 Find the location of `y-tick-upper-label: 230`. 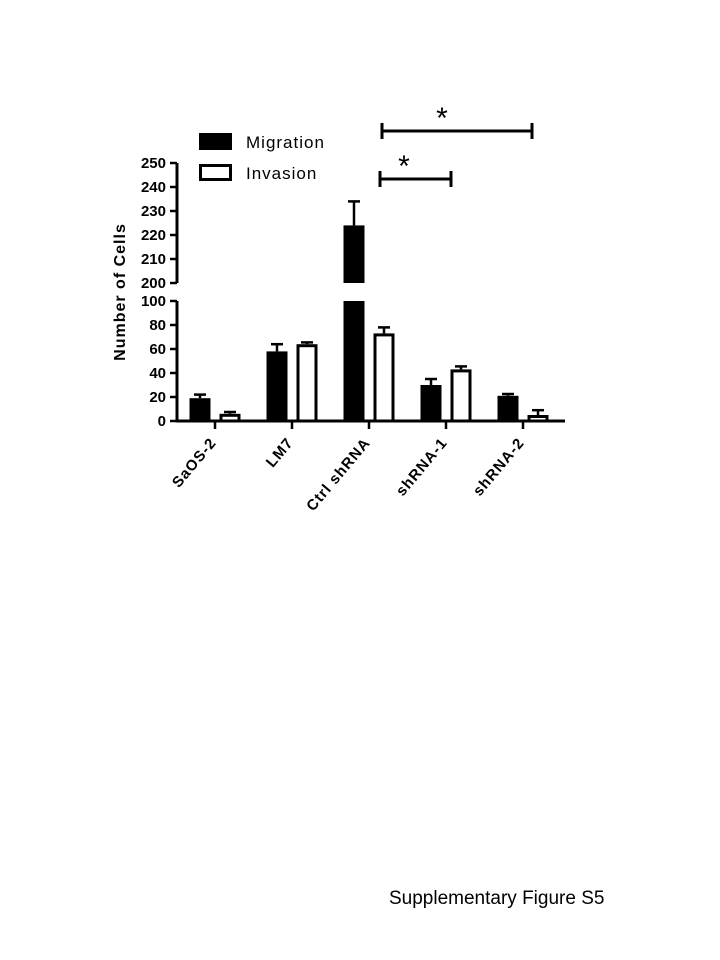

y-tick-upper-label: 230 is located at coordinates (153, 211).